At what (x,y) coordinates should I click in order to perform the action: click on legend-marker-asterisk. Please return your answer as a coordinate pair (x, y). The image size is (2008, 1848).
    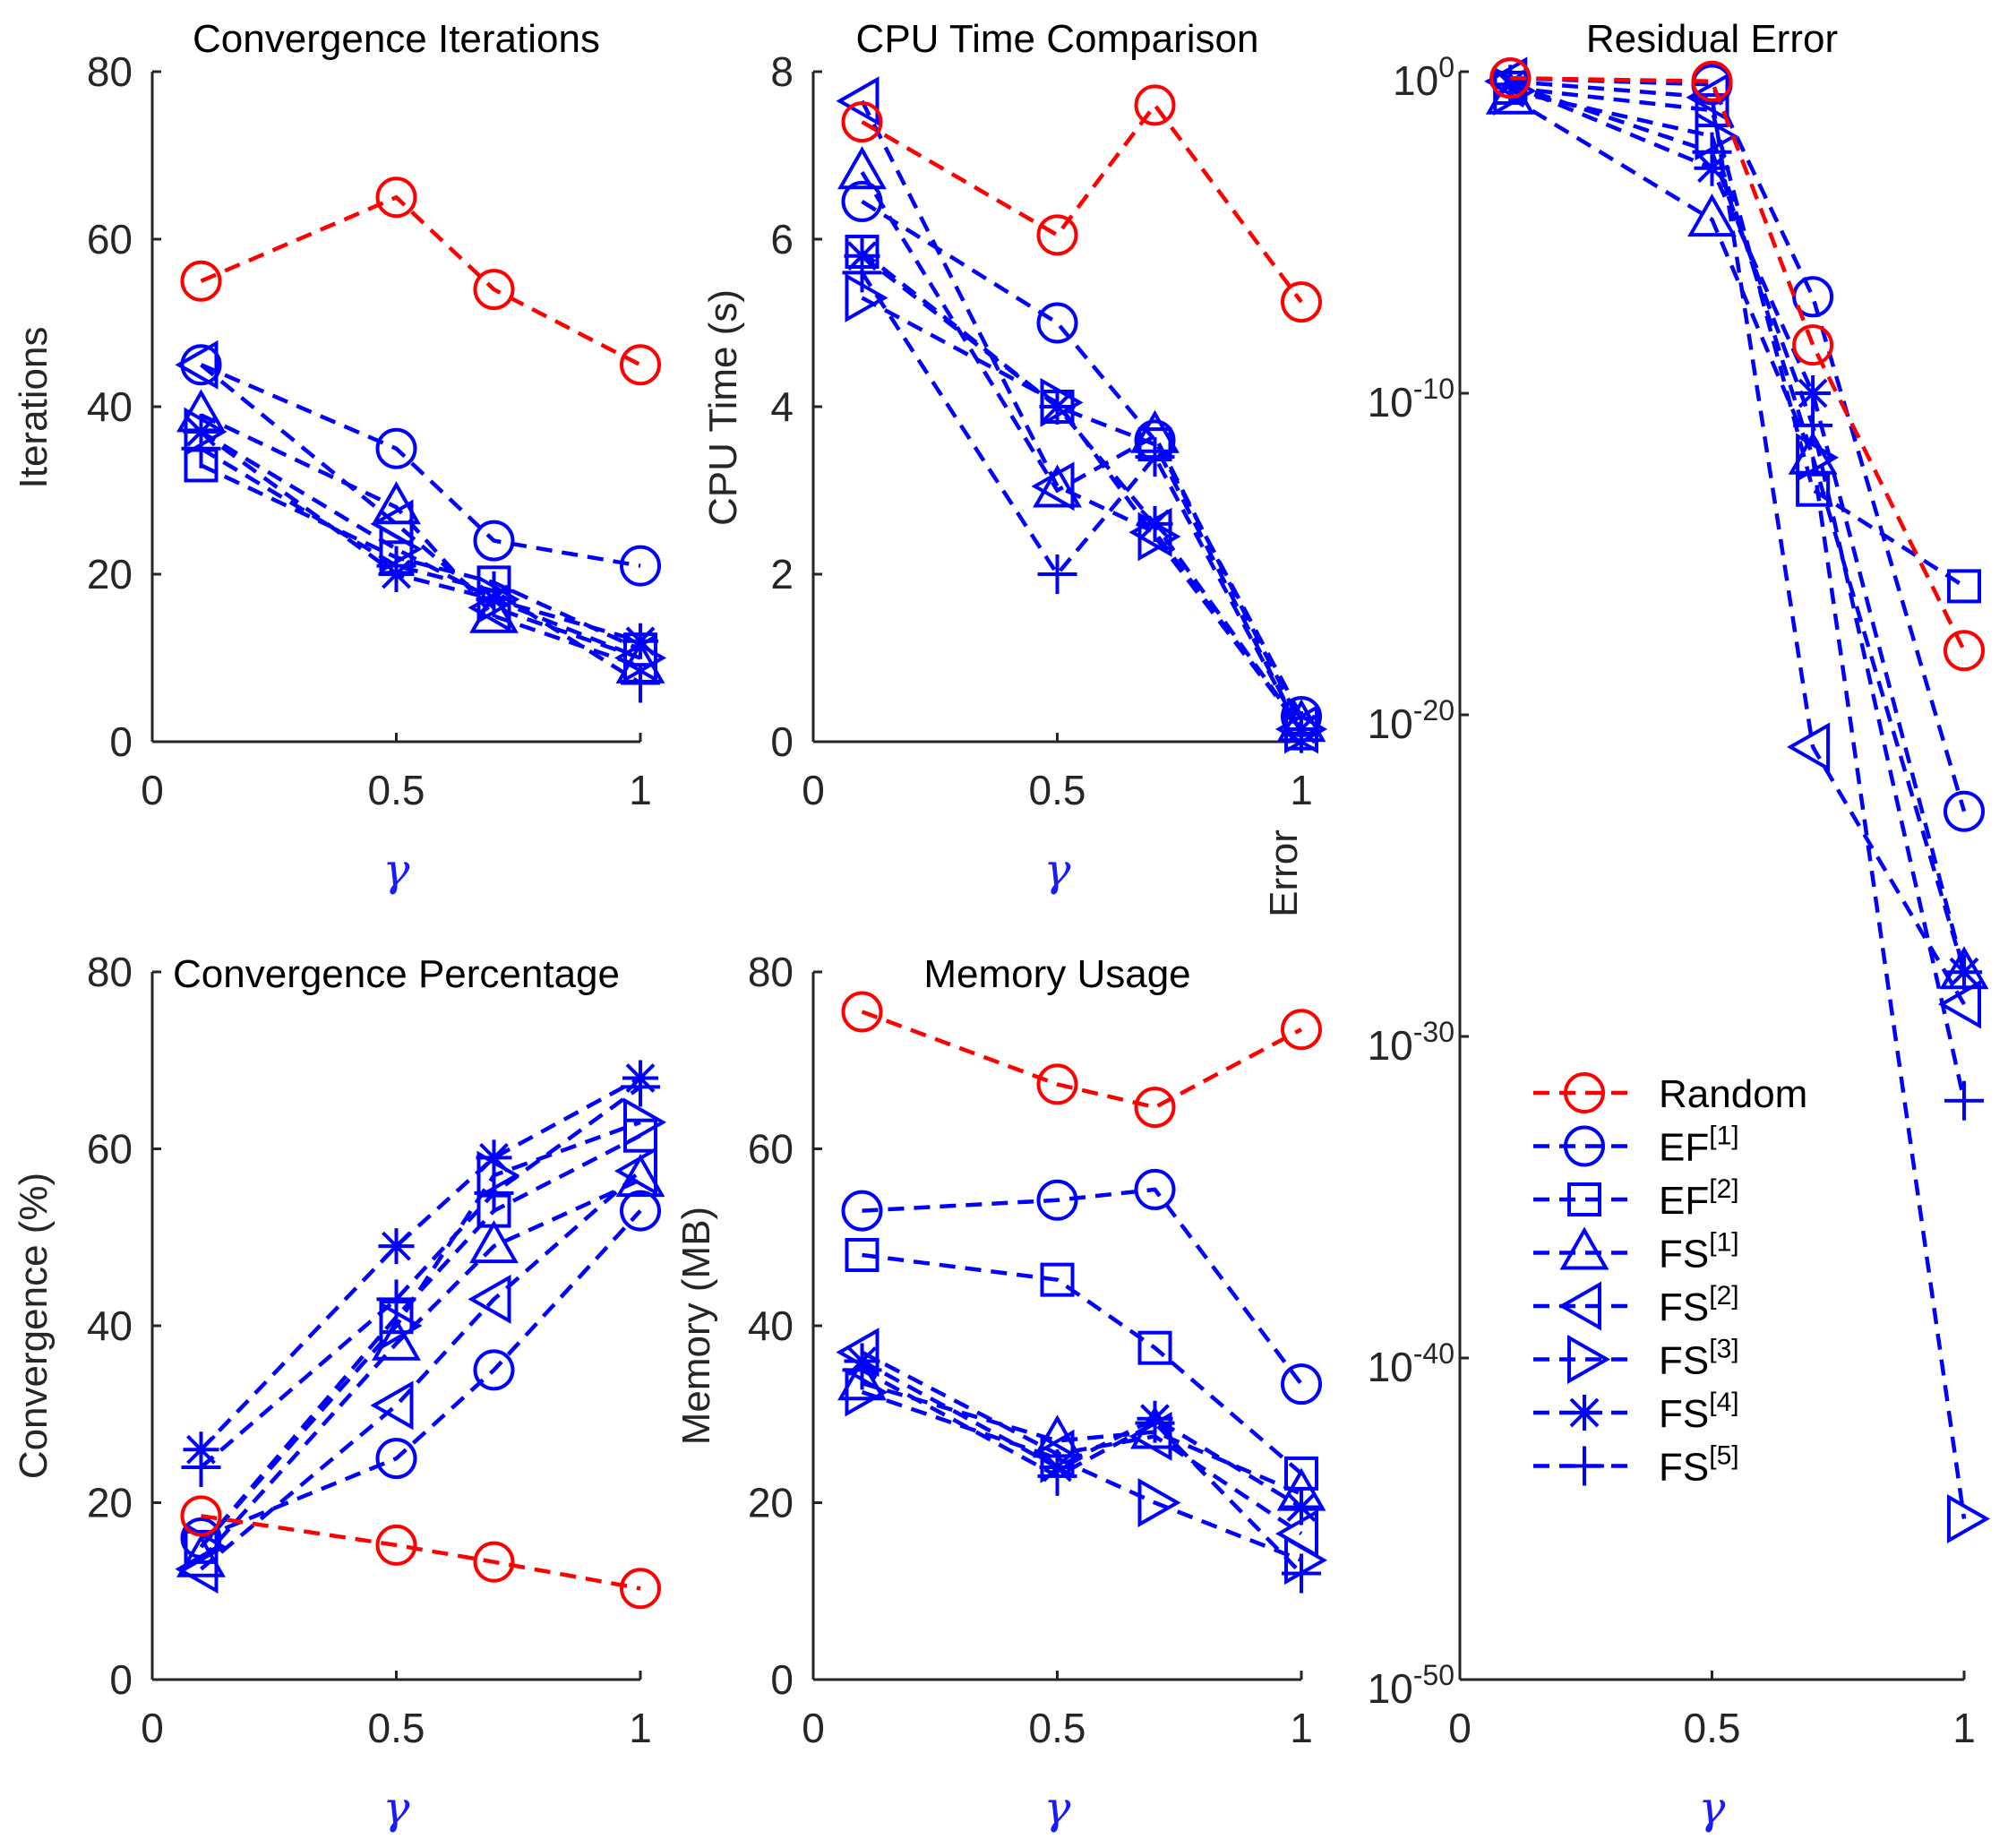
    Looking at the image, I should click on (1584, 1413).